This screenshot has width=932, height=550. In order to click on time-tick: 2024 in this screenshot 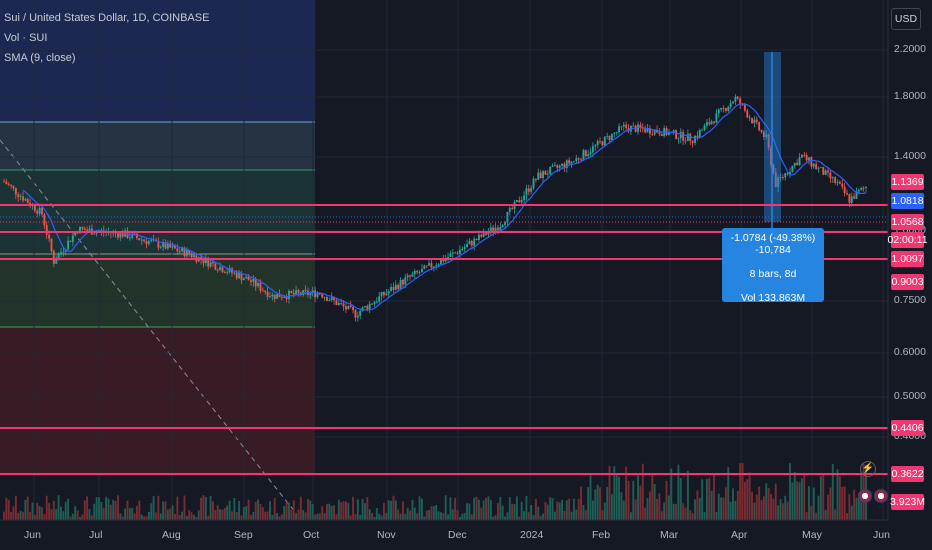, I will do `click(532, 535)`.